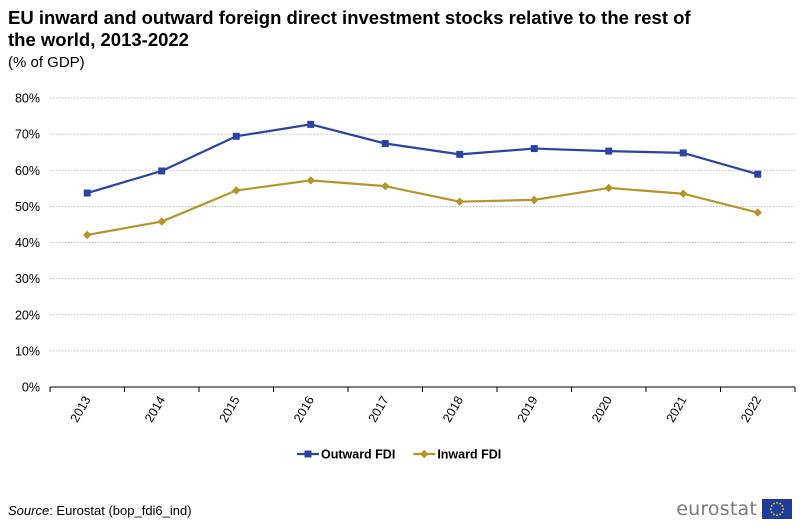 This screenshot has height=525, width=800. I want to click on x-tick-label: 2022, so click(751, 409).